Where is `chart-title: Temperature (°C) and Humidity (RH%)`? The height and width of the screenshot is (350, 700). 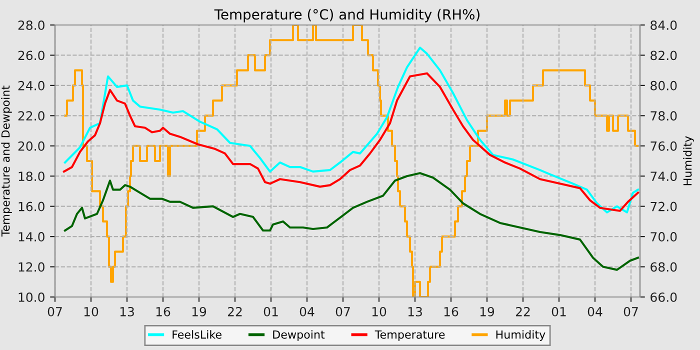
chart-title: Temperature (°C) and Humidity (RH%) is located at coordinates (347, 15).